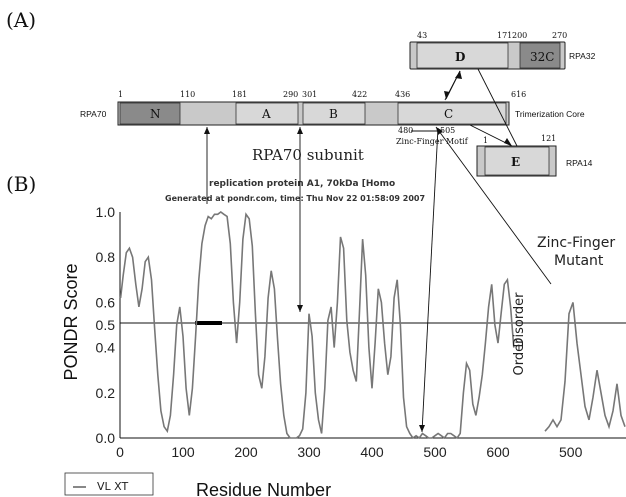  Describe the element at coordinates (571, 452) in the screenshot. I see `inset-x-tick-500: 500` at that location.